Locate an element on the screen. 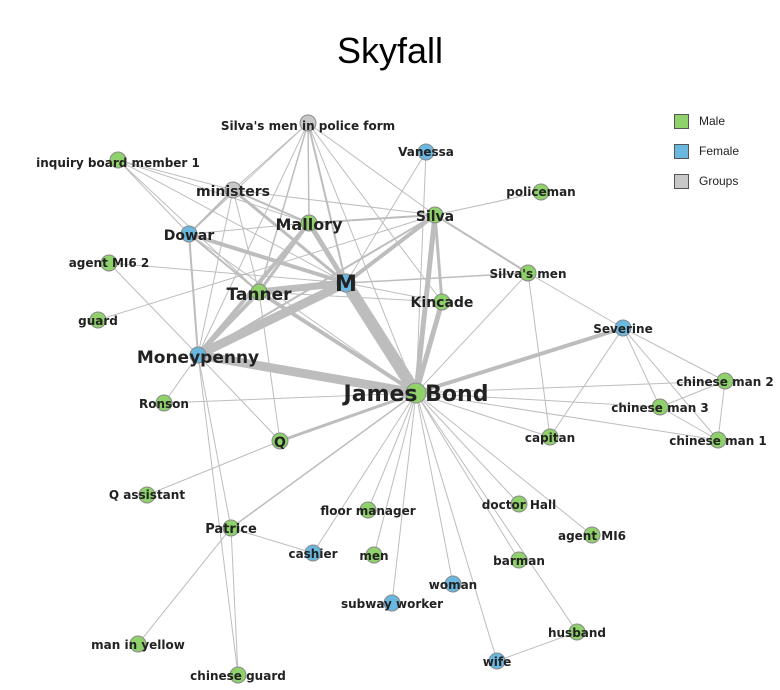 The image size is (780, 690). edge-bond-floormanager is located at coordinates (392, 451).